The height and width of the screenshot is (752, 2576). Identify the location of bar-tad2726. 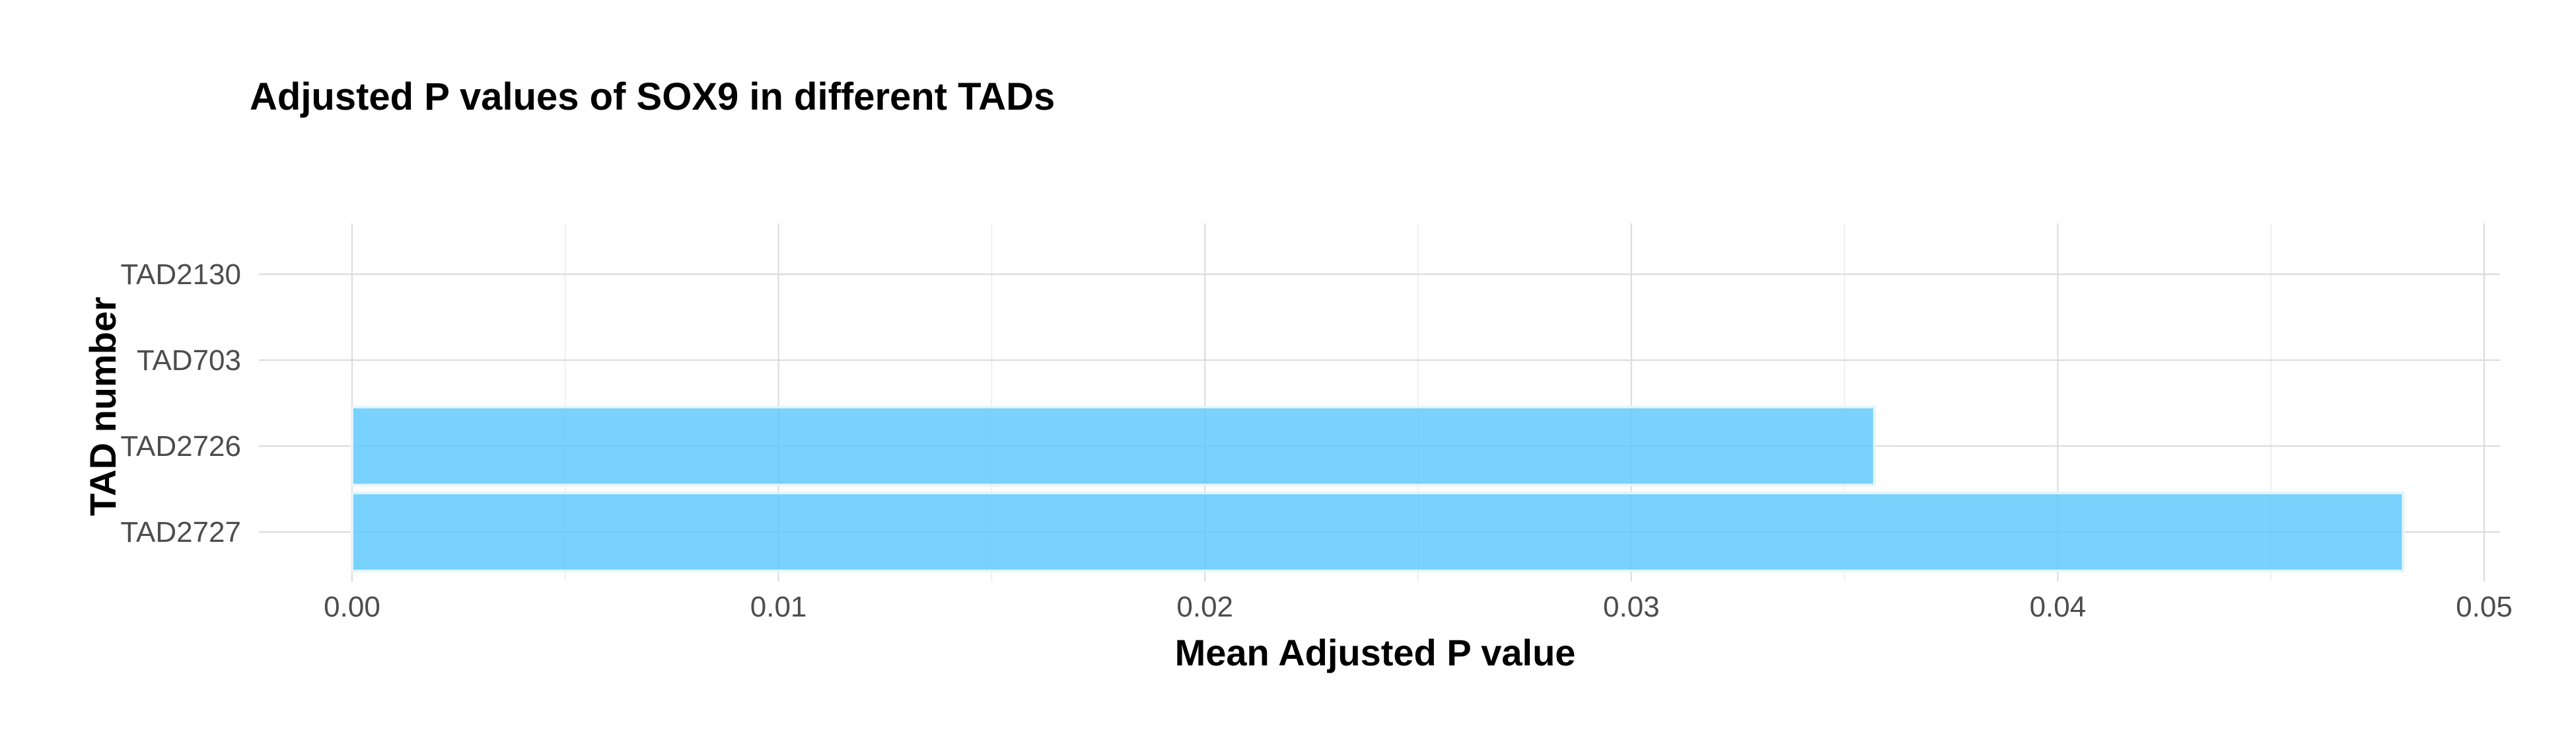
(1113, 446).